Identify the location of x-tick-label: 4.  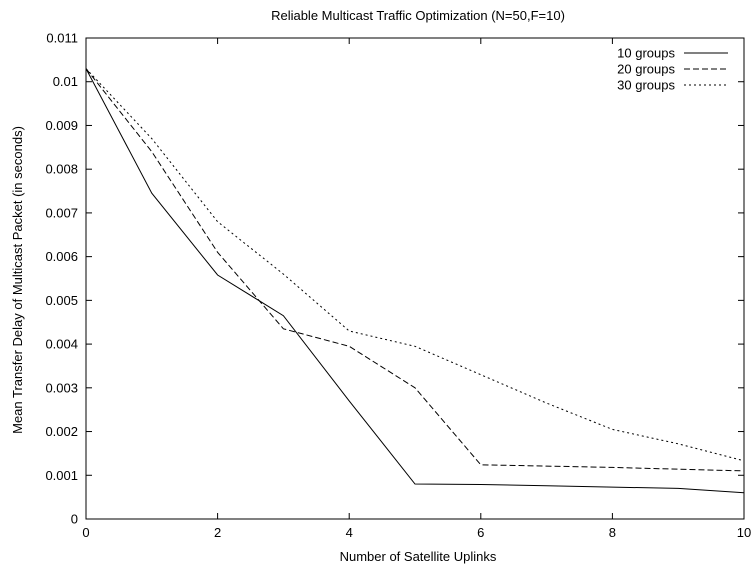
(349, 532).